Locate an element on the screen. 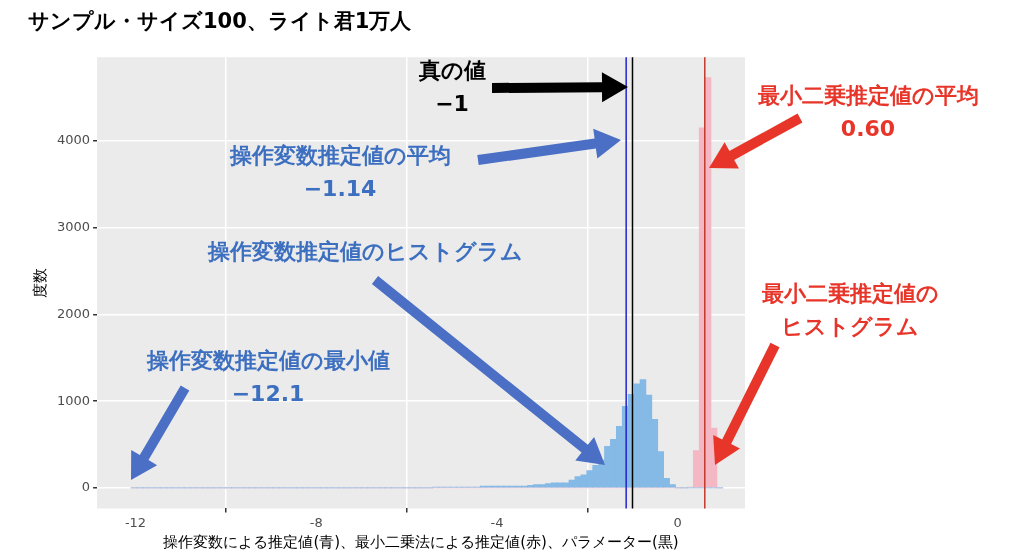 Image resolution: width=1024 pixels, height=556 pixels. annotation: 操作変数推定値のヒストグラム is located at coordinates (364, 251).